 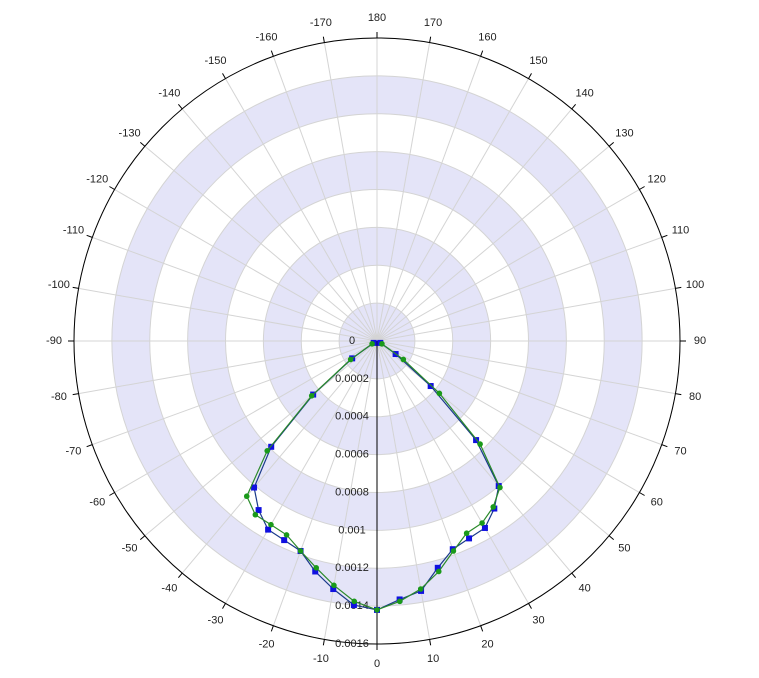 What do you see at coordinates (216, 621) in the screenshot?
I see `angle-tick-label: -30` at bounding box center [216, 621].